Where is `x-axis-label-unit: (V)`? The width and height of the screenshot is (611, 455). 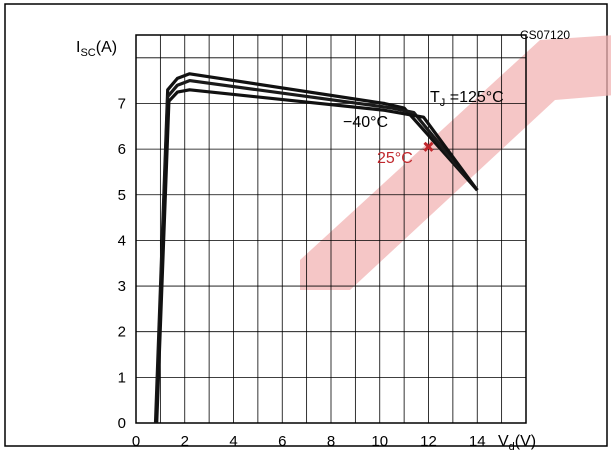 x-axis-label-unit: (V) is located at coordinates (525, 441).